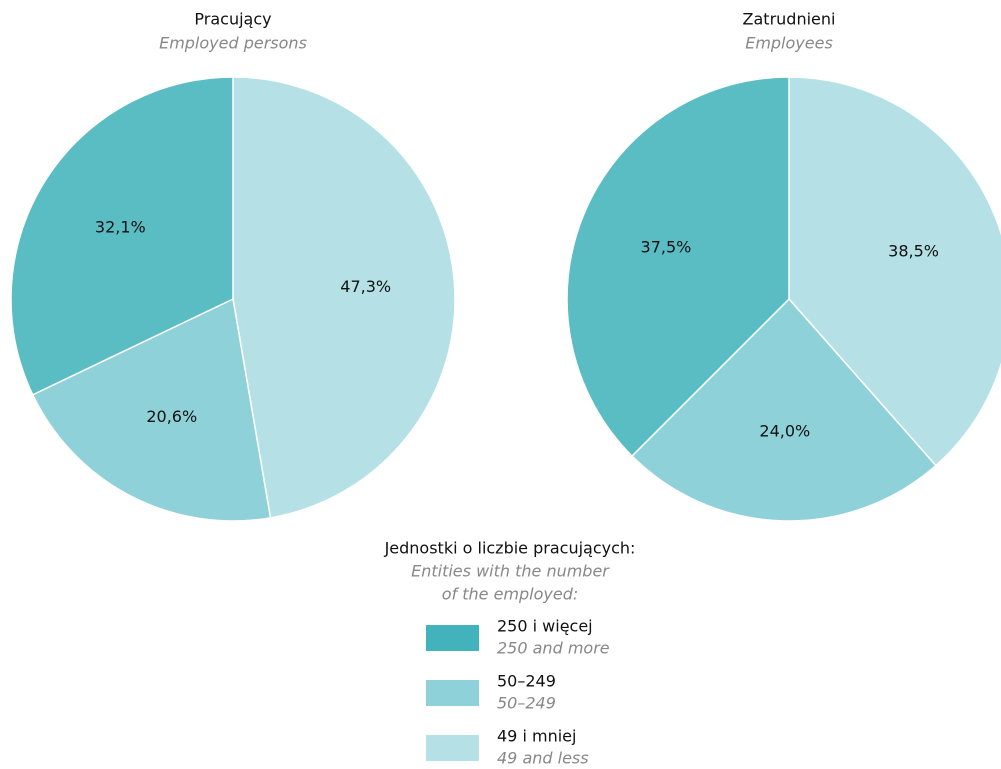 This screenshot has width=1001, height=769. I want to click on data-label: 20,6%, so click(171, 416).